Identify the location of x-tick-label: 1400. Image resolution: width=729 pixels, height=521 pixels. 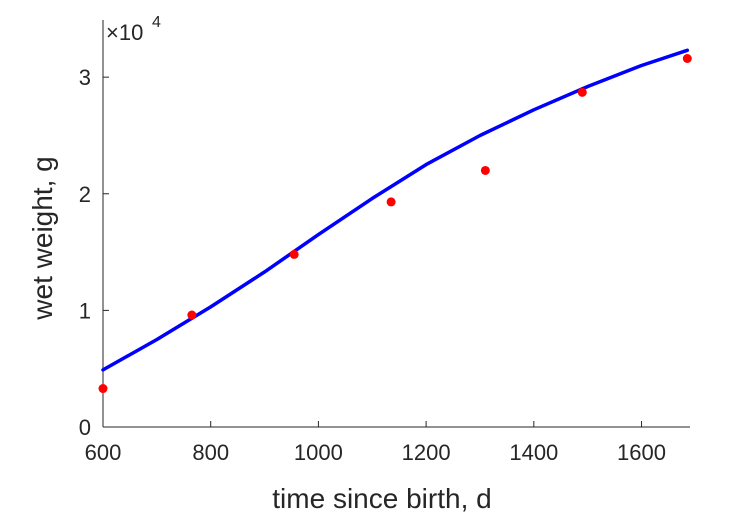
(533, 452).